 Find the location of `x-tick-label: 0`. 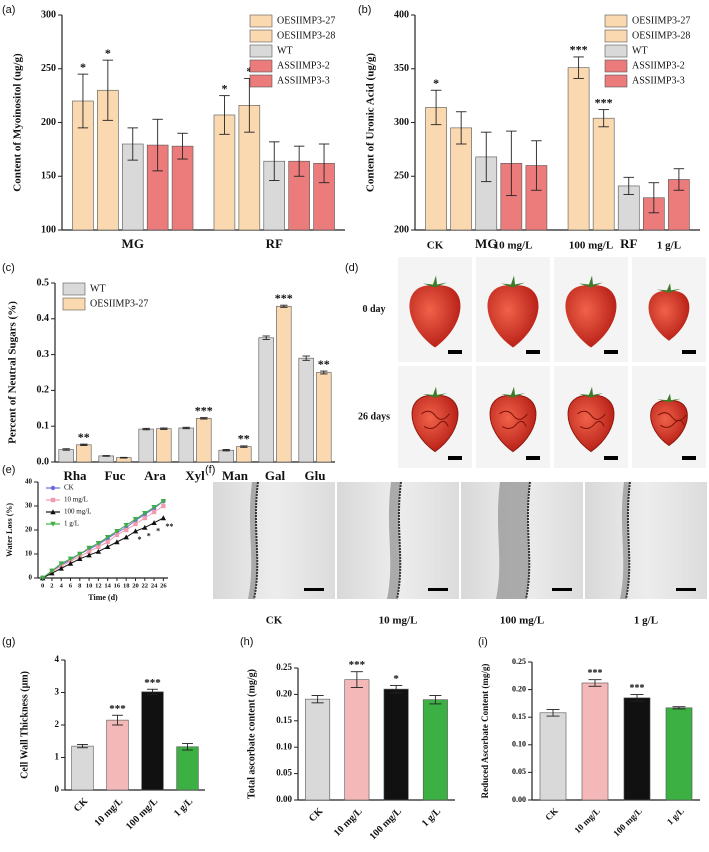

x-tick-label: 0 is located at coordinates (42, 585).